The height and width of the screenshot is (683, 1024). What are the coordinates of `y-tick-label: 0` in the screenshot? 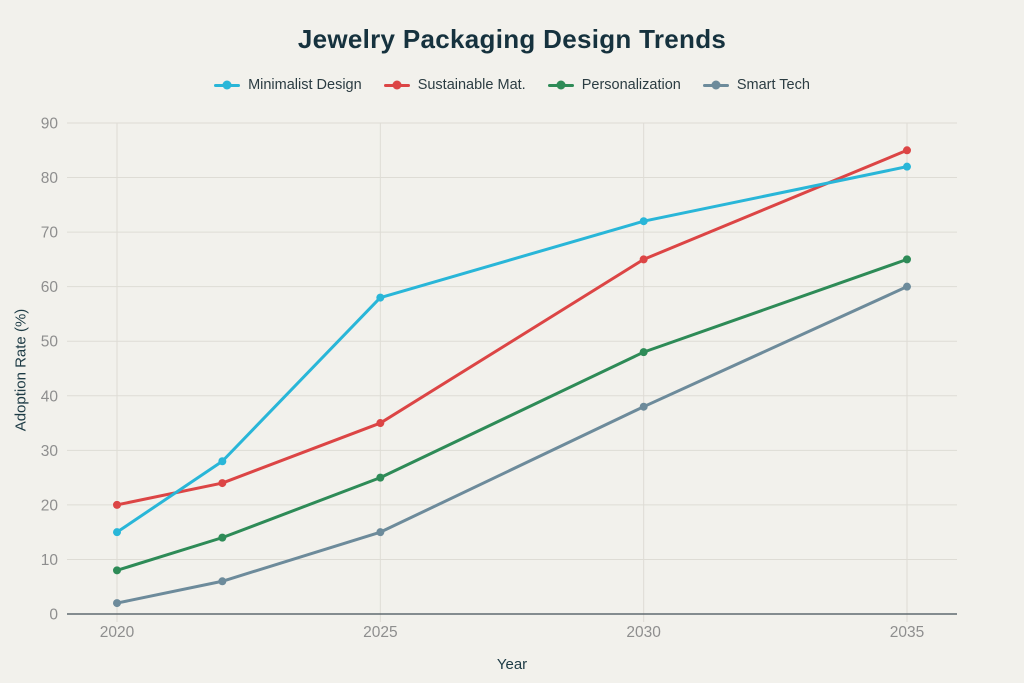 It's located at (53, 615).